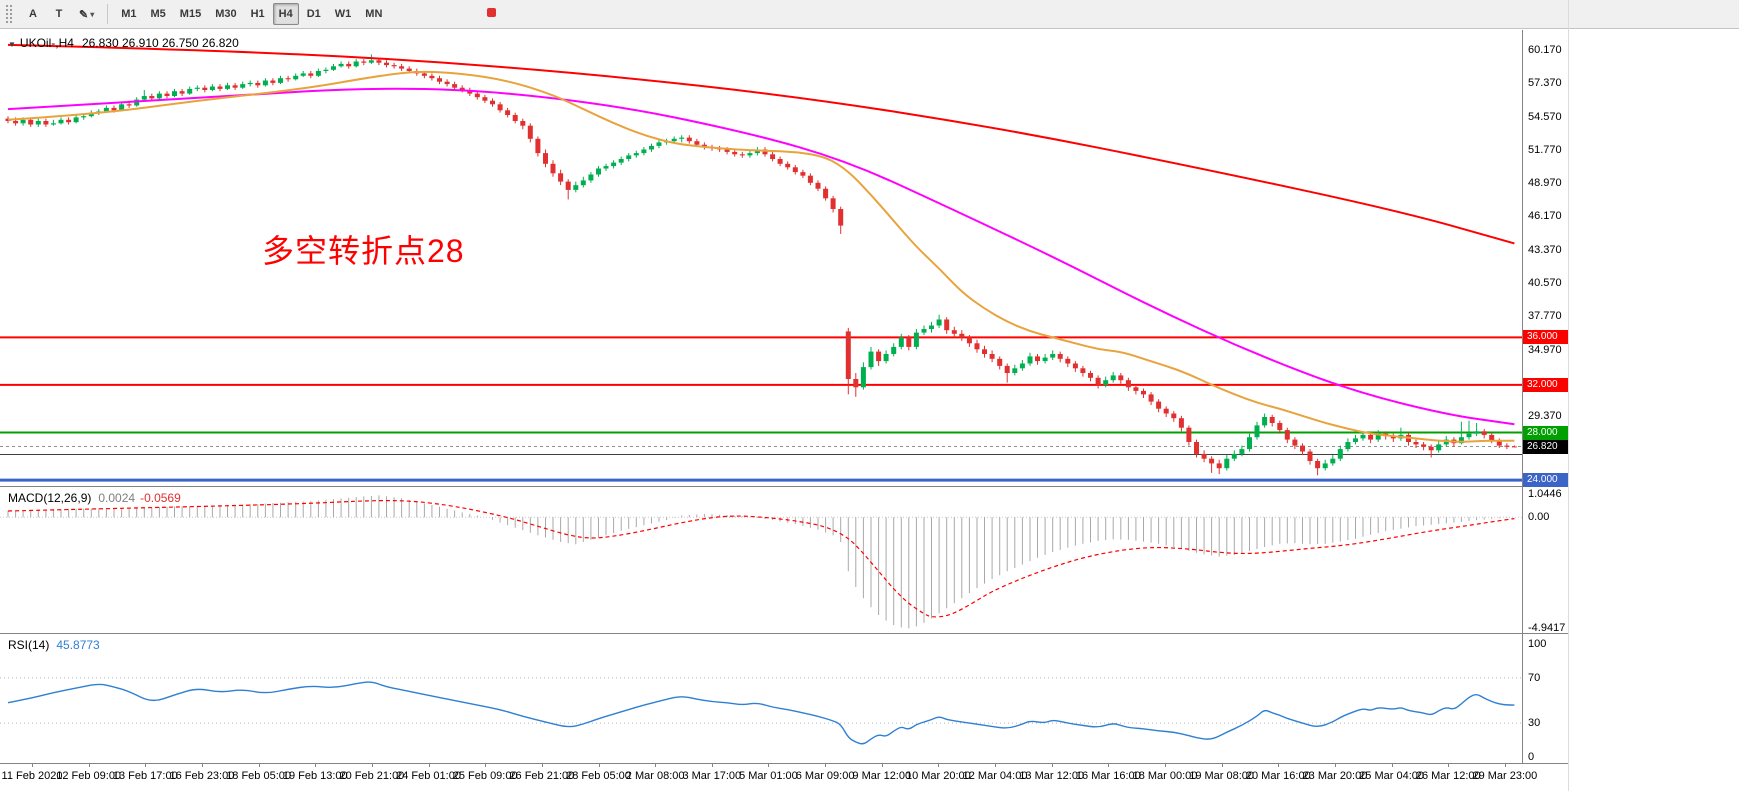  Describe the element at coordinates (315, 776) in the screenshot. I see `time-axis-label: 19 Feb 13:00` at that location.